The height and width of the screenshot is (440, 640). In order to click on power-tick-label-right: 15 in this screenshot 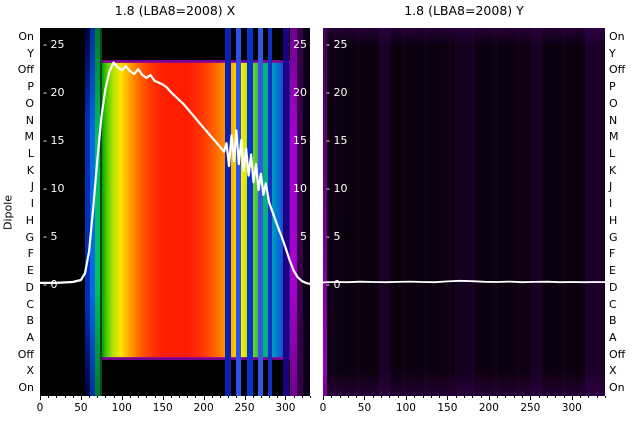, I will do `click(300, 141)`.